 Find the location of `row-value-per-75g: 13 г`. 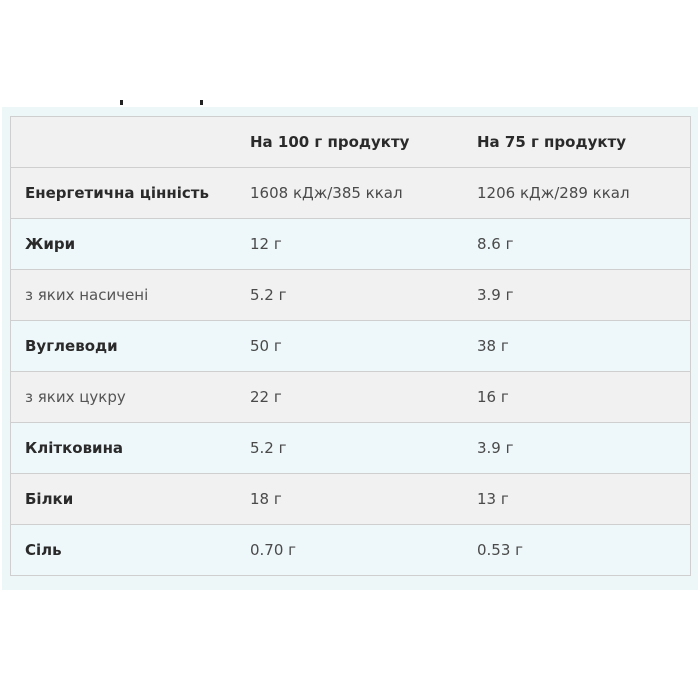

row-value-per-75g: 13 г is located at coordinates (584, 499).